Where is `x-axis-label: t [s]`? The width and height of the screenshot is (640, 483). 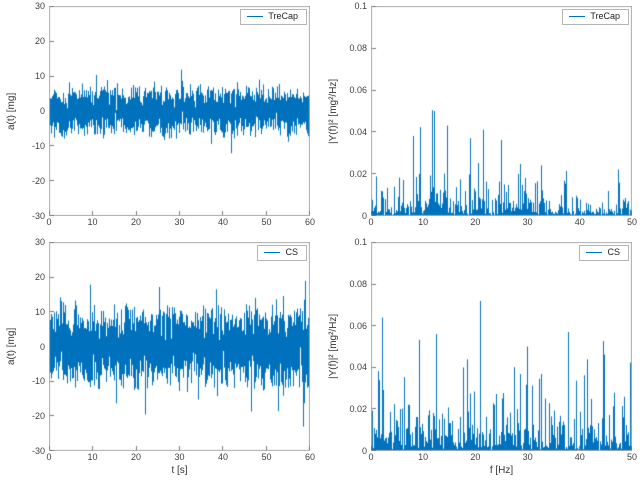
x-axis-label: t [s] is located at coordinates (179, 470).